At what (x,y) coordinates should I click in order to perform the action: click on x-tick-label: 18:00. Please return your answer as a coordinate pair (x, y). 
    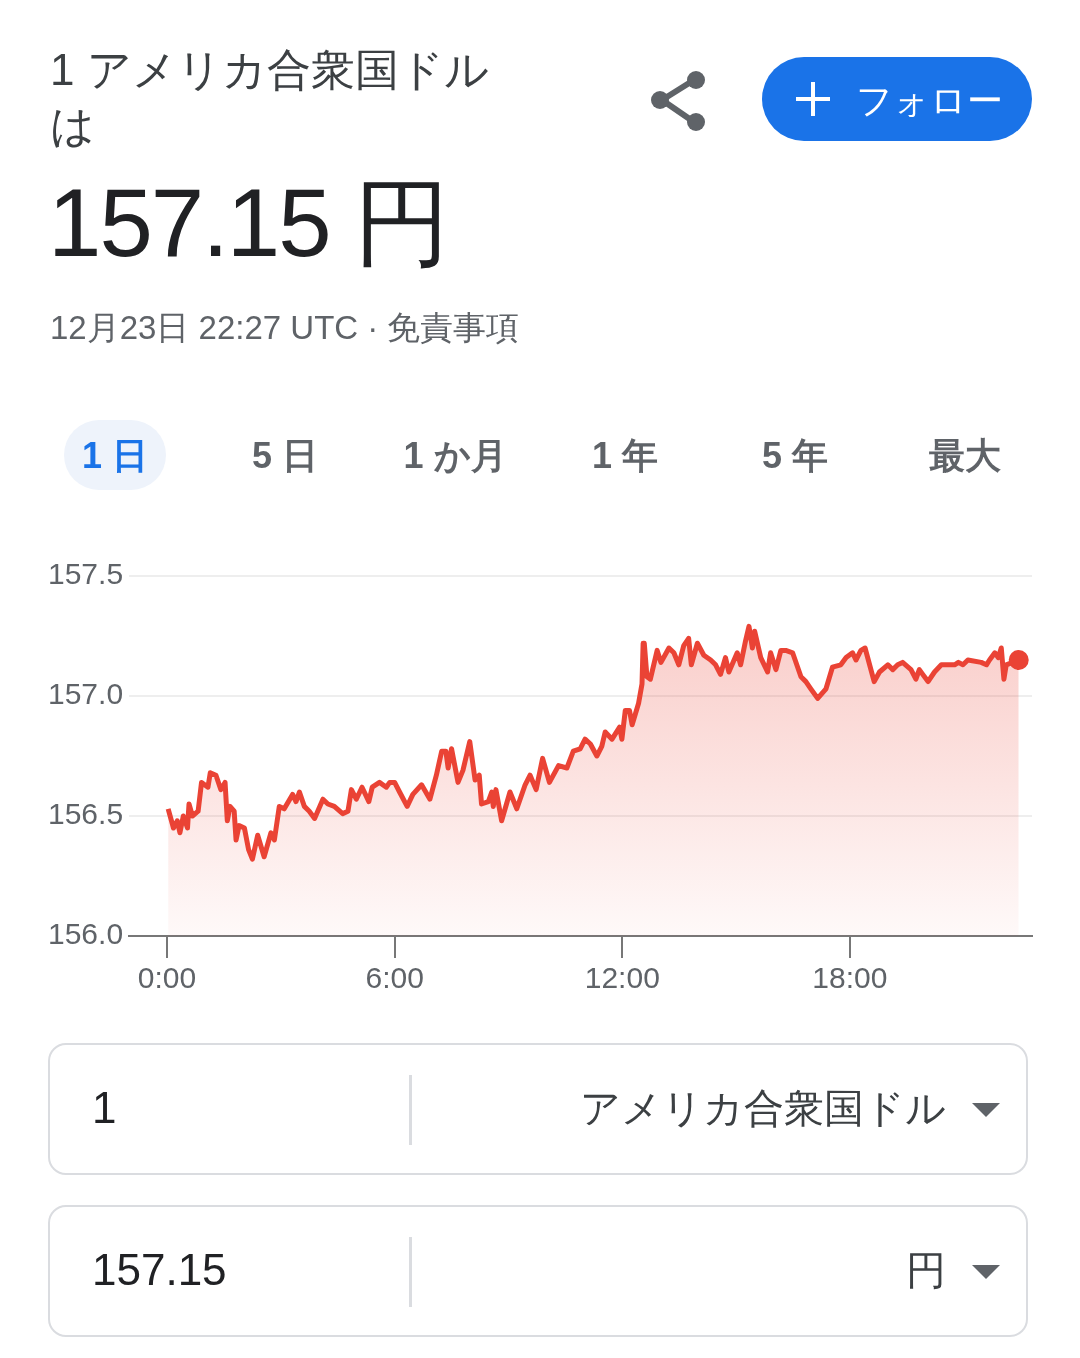
    Looking at the image, I should click on (850, 978).